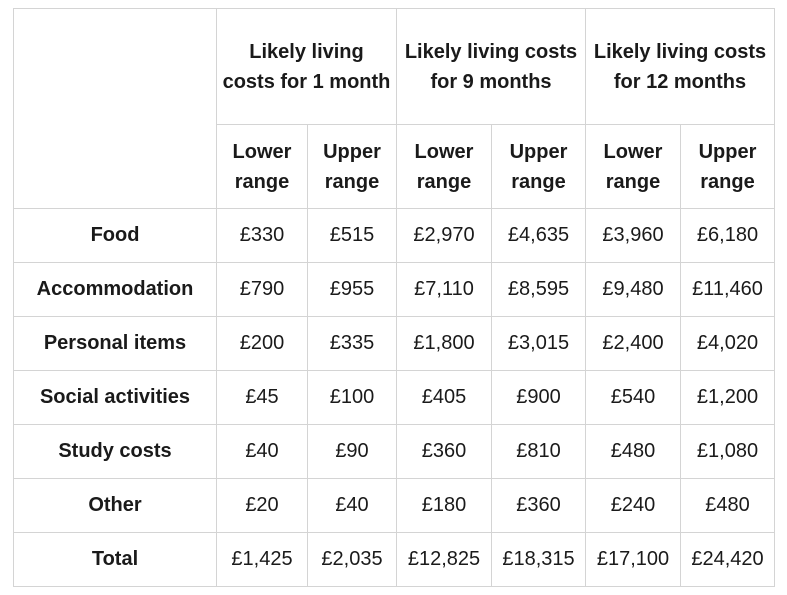 The image size is (787, 595). What do you see at coordinates (262, 505) in the screenshot?
I see `table-cell: £20` at bounding box center [262, 505].